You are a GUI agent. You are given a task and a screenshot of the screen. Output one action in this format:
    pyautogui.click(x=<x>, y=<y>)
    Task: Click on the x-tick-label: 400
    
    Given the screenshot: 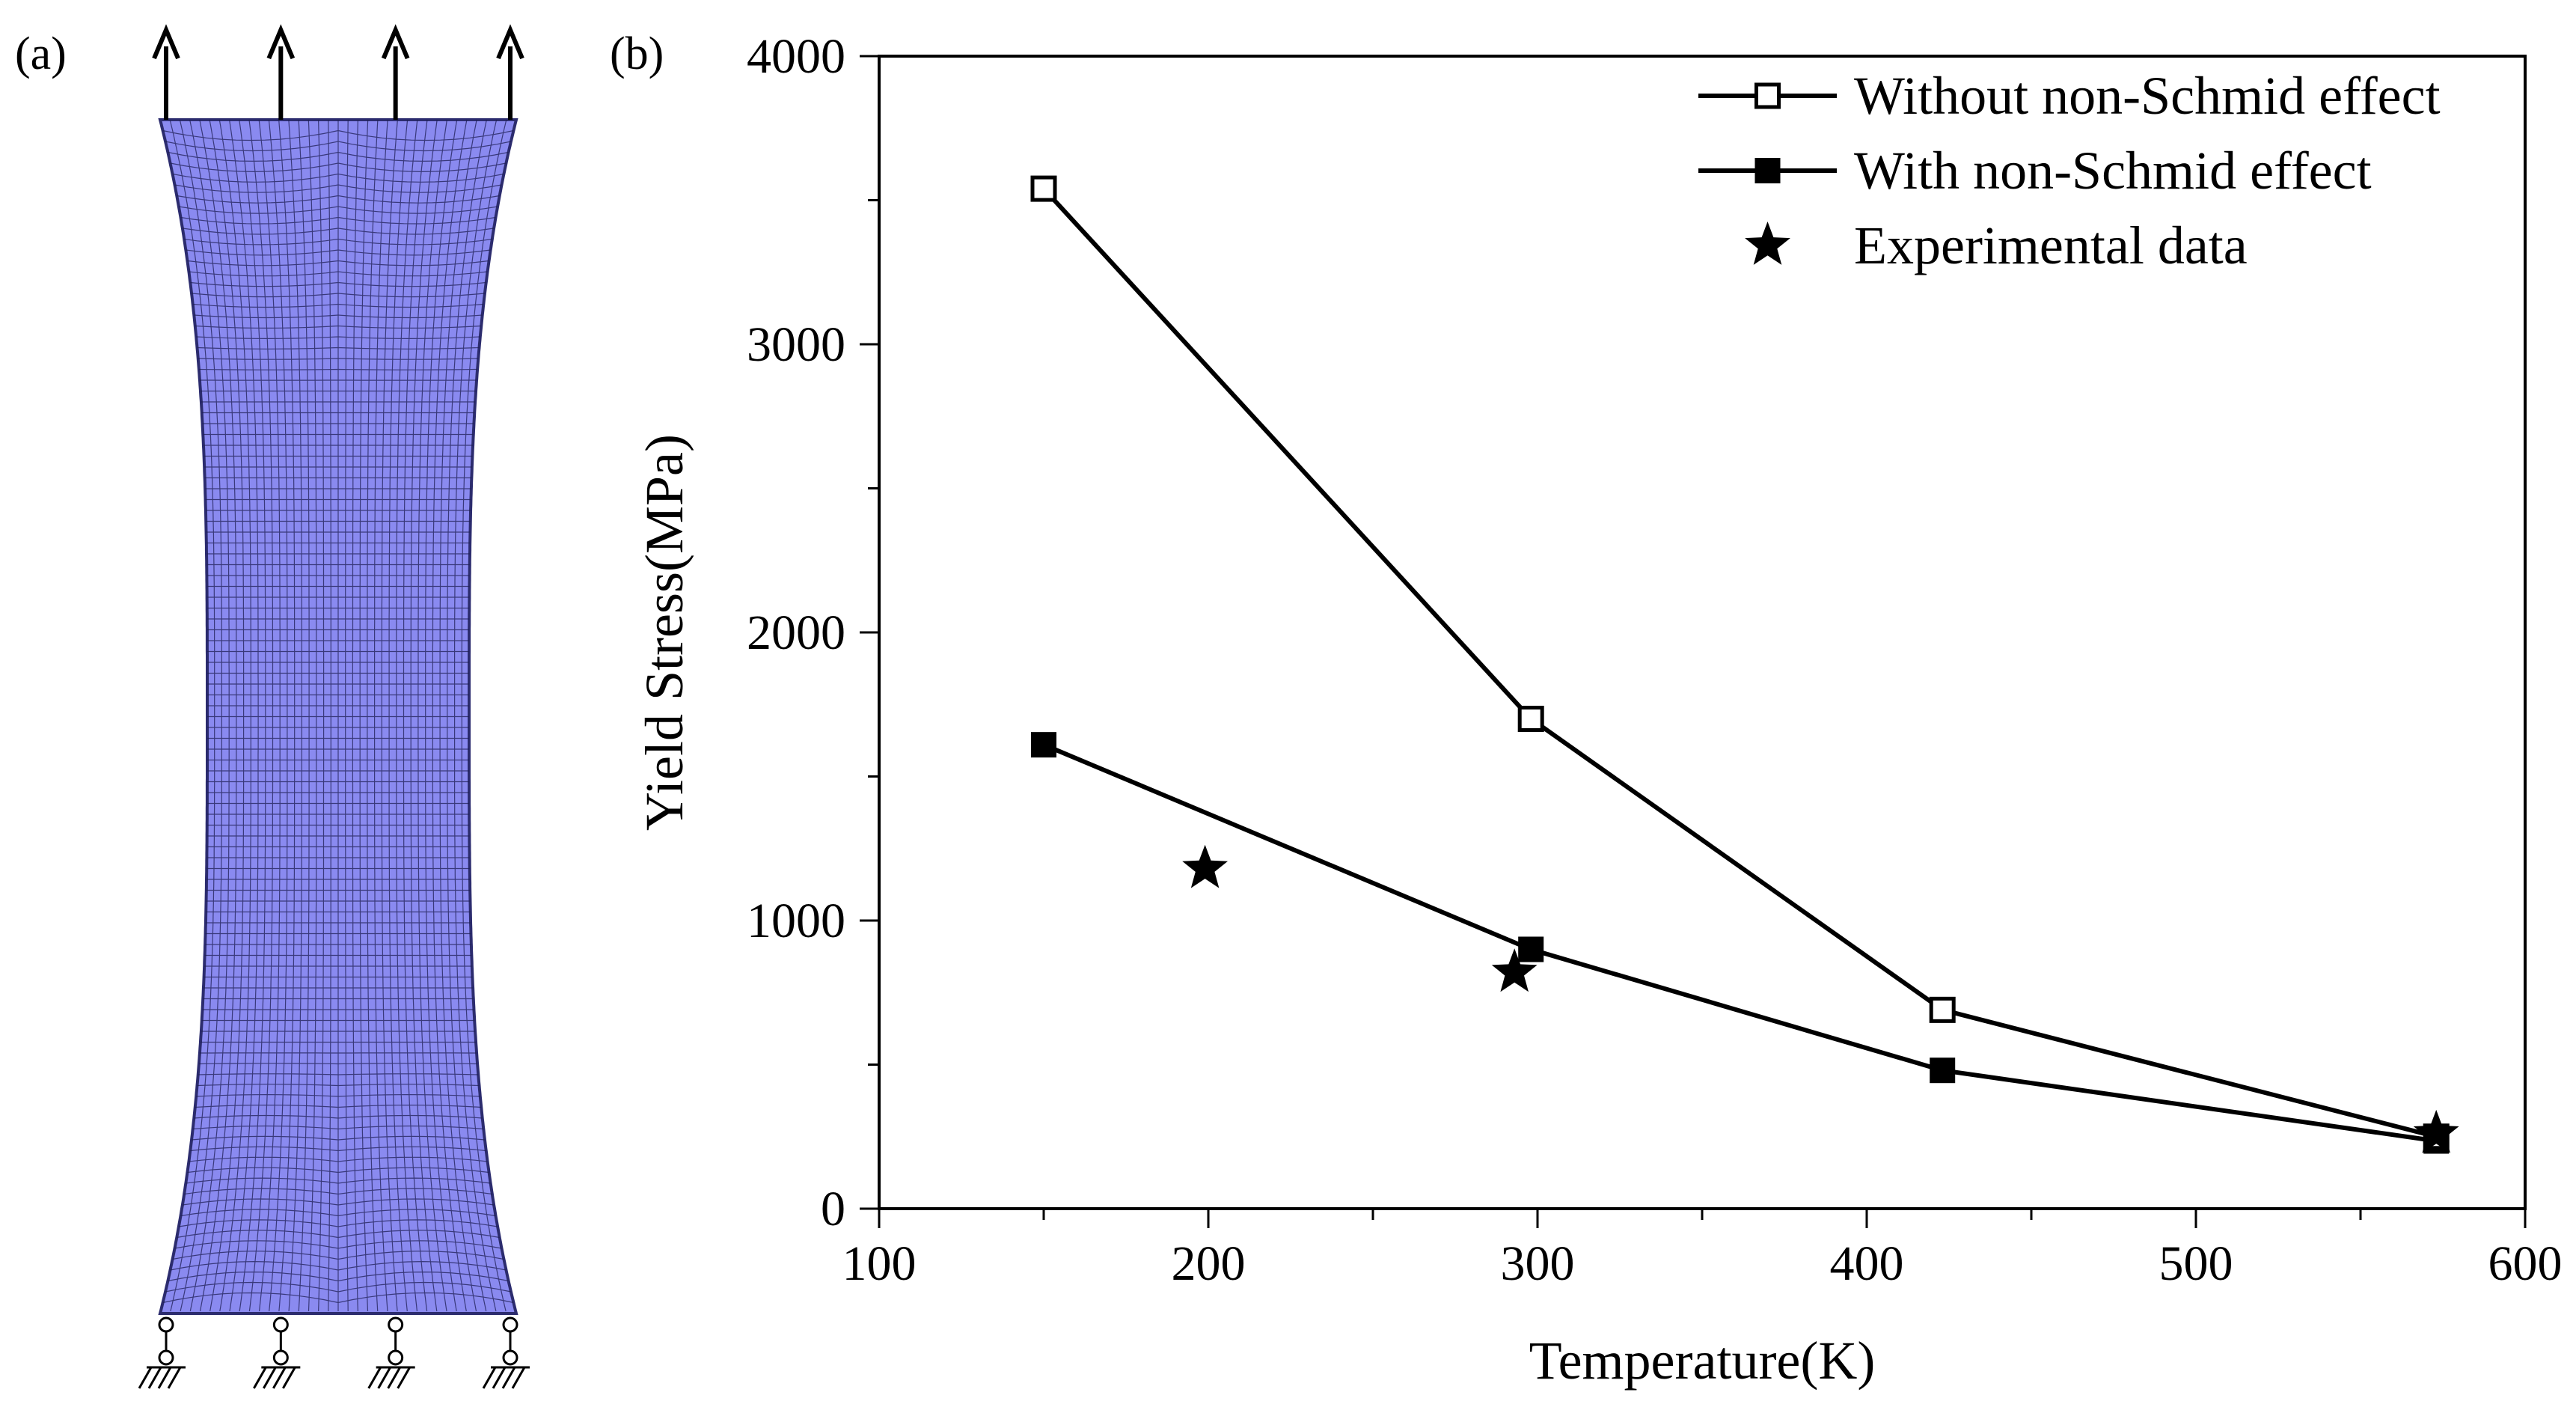 What is the action you would take?
    pyautogui.click(x=1867, y=1263)
    